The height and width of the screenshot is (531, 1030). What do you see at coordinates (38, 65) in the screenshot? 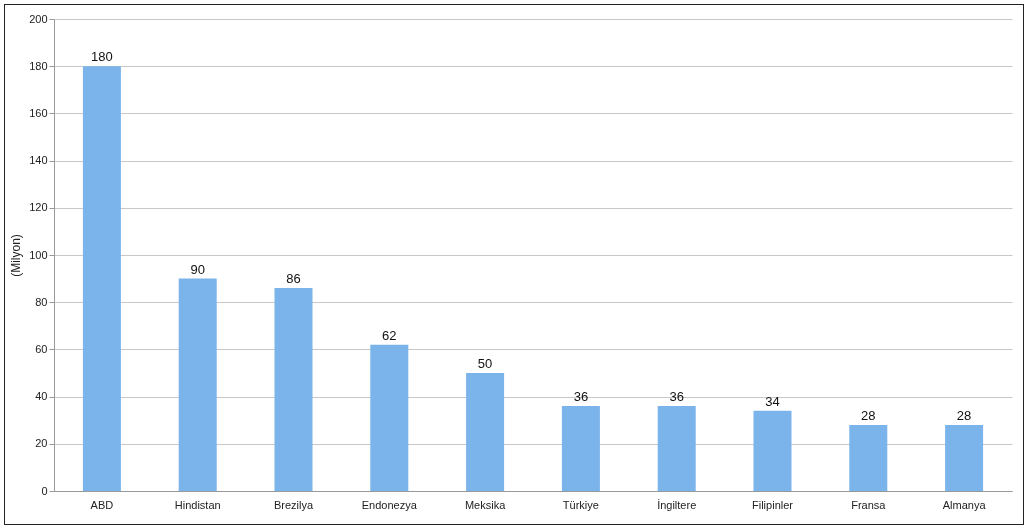
I see `y-tick-label: 180` at bounding box center [38, 65].